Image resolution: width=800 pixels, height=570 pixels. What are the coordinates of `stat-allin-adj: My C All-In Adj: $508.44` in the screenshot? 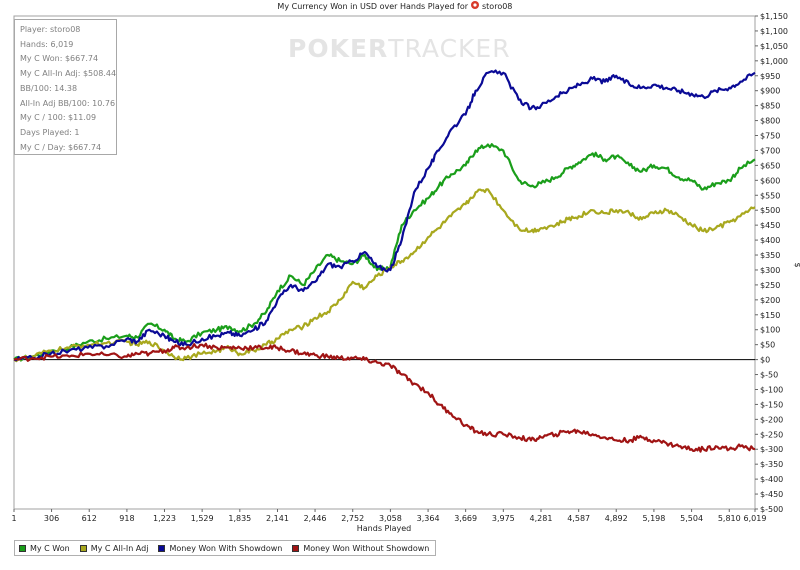 It's located at (68, 74).